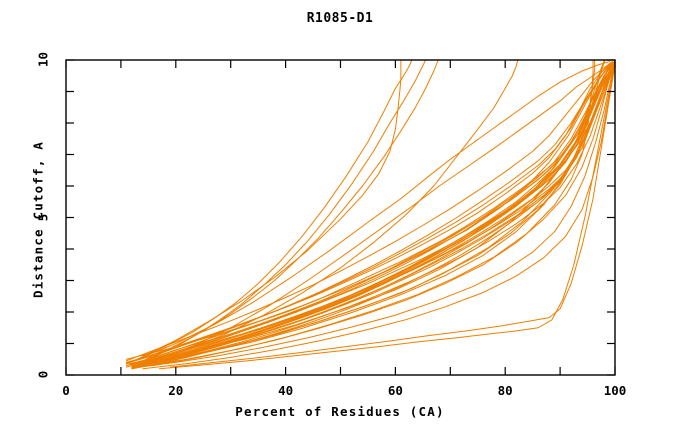  Describe the element at coordinates (340, 411) in the screenshot. I see `x-axis-title: Percent of Residues (CA)` at that location.